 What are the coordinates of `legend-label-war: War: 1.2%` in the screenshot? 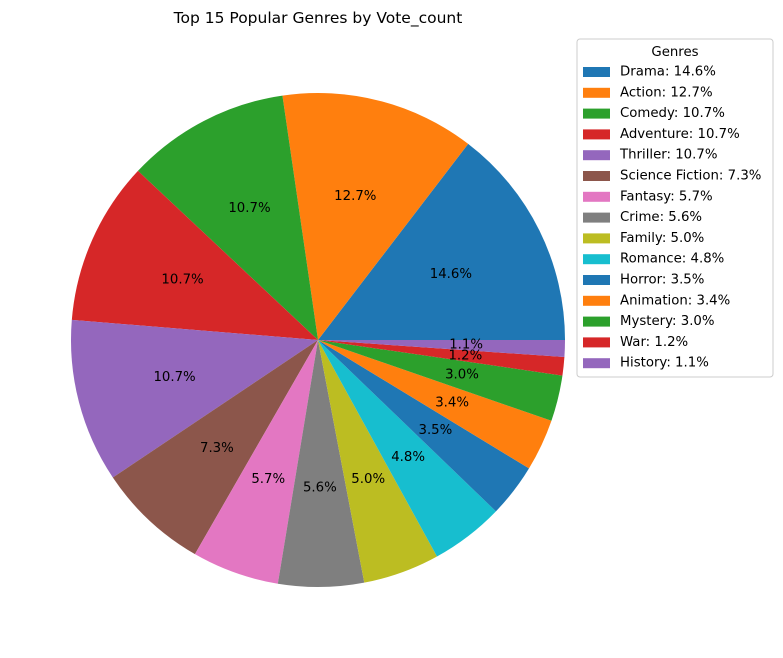 It's located at (654, 342).